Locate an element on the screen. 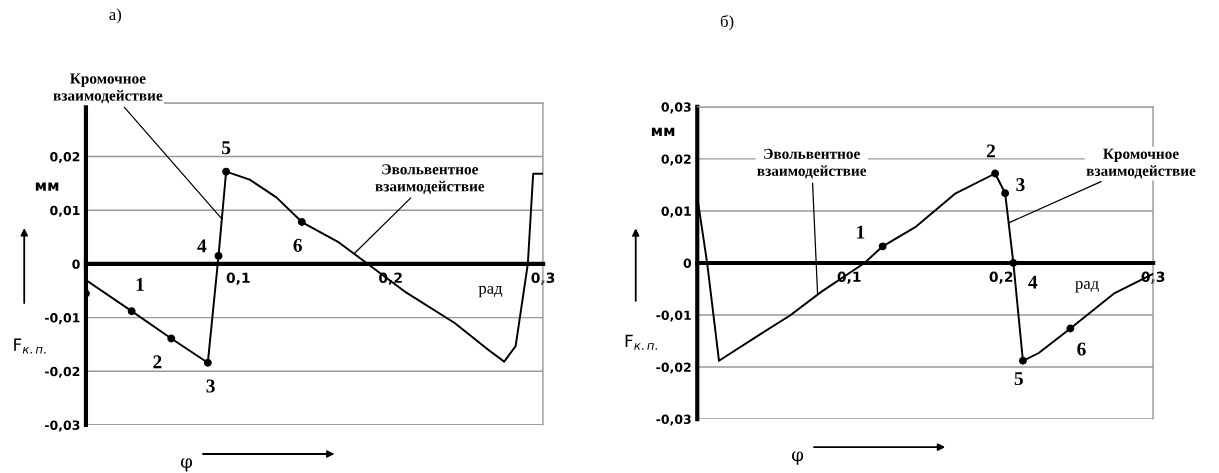  chart-title: а) is located at coordinates (115, 16).